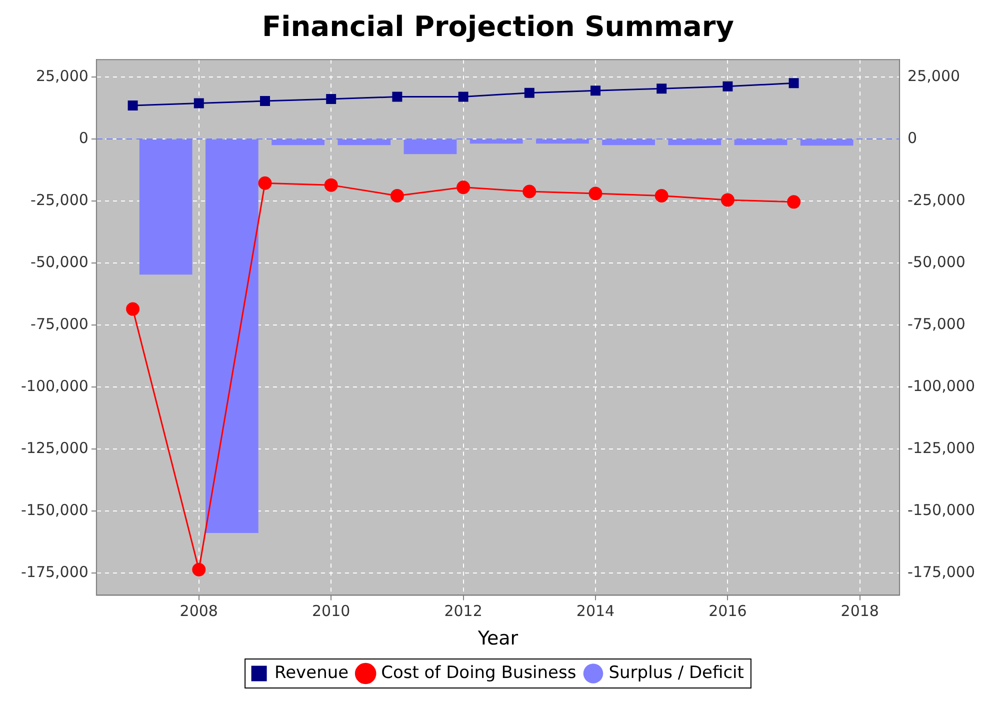  What do you see at coordinates (934, 75) in the screenshot?
I see `y2-tick-label: 25,000` at bounding box center [934, 75].